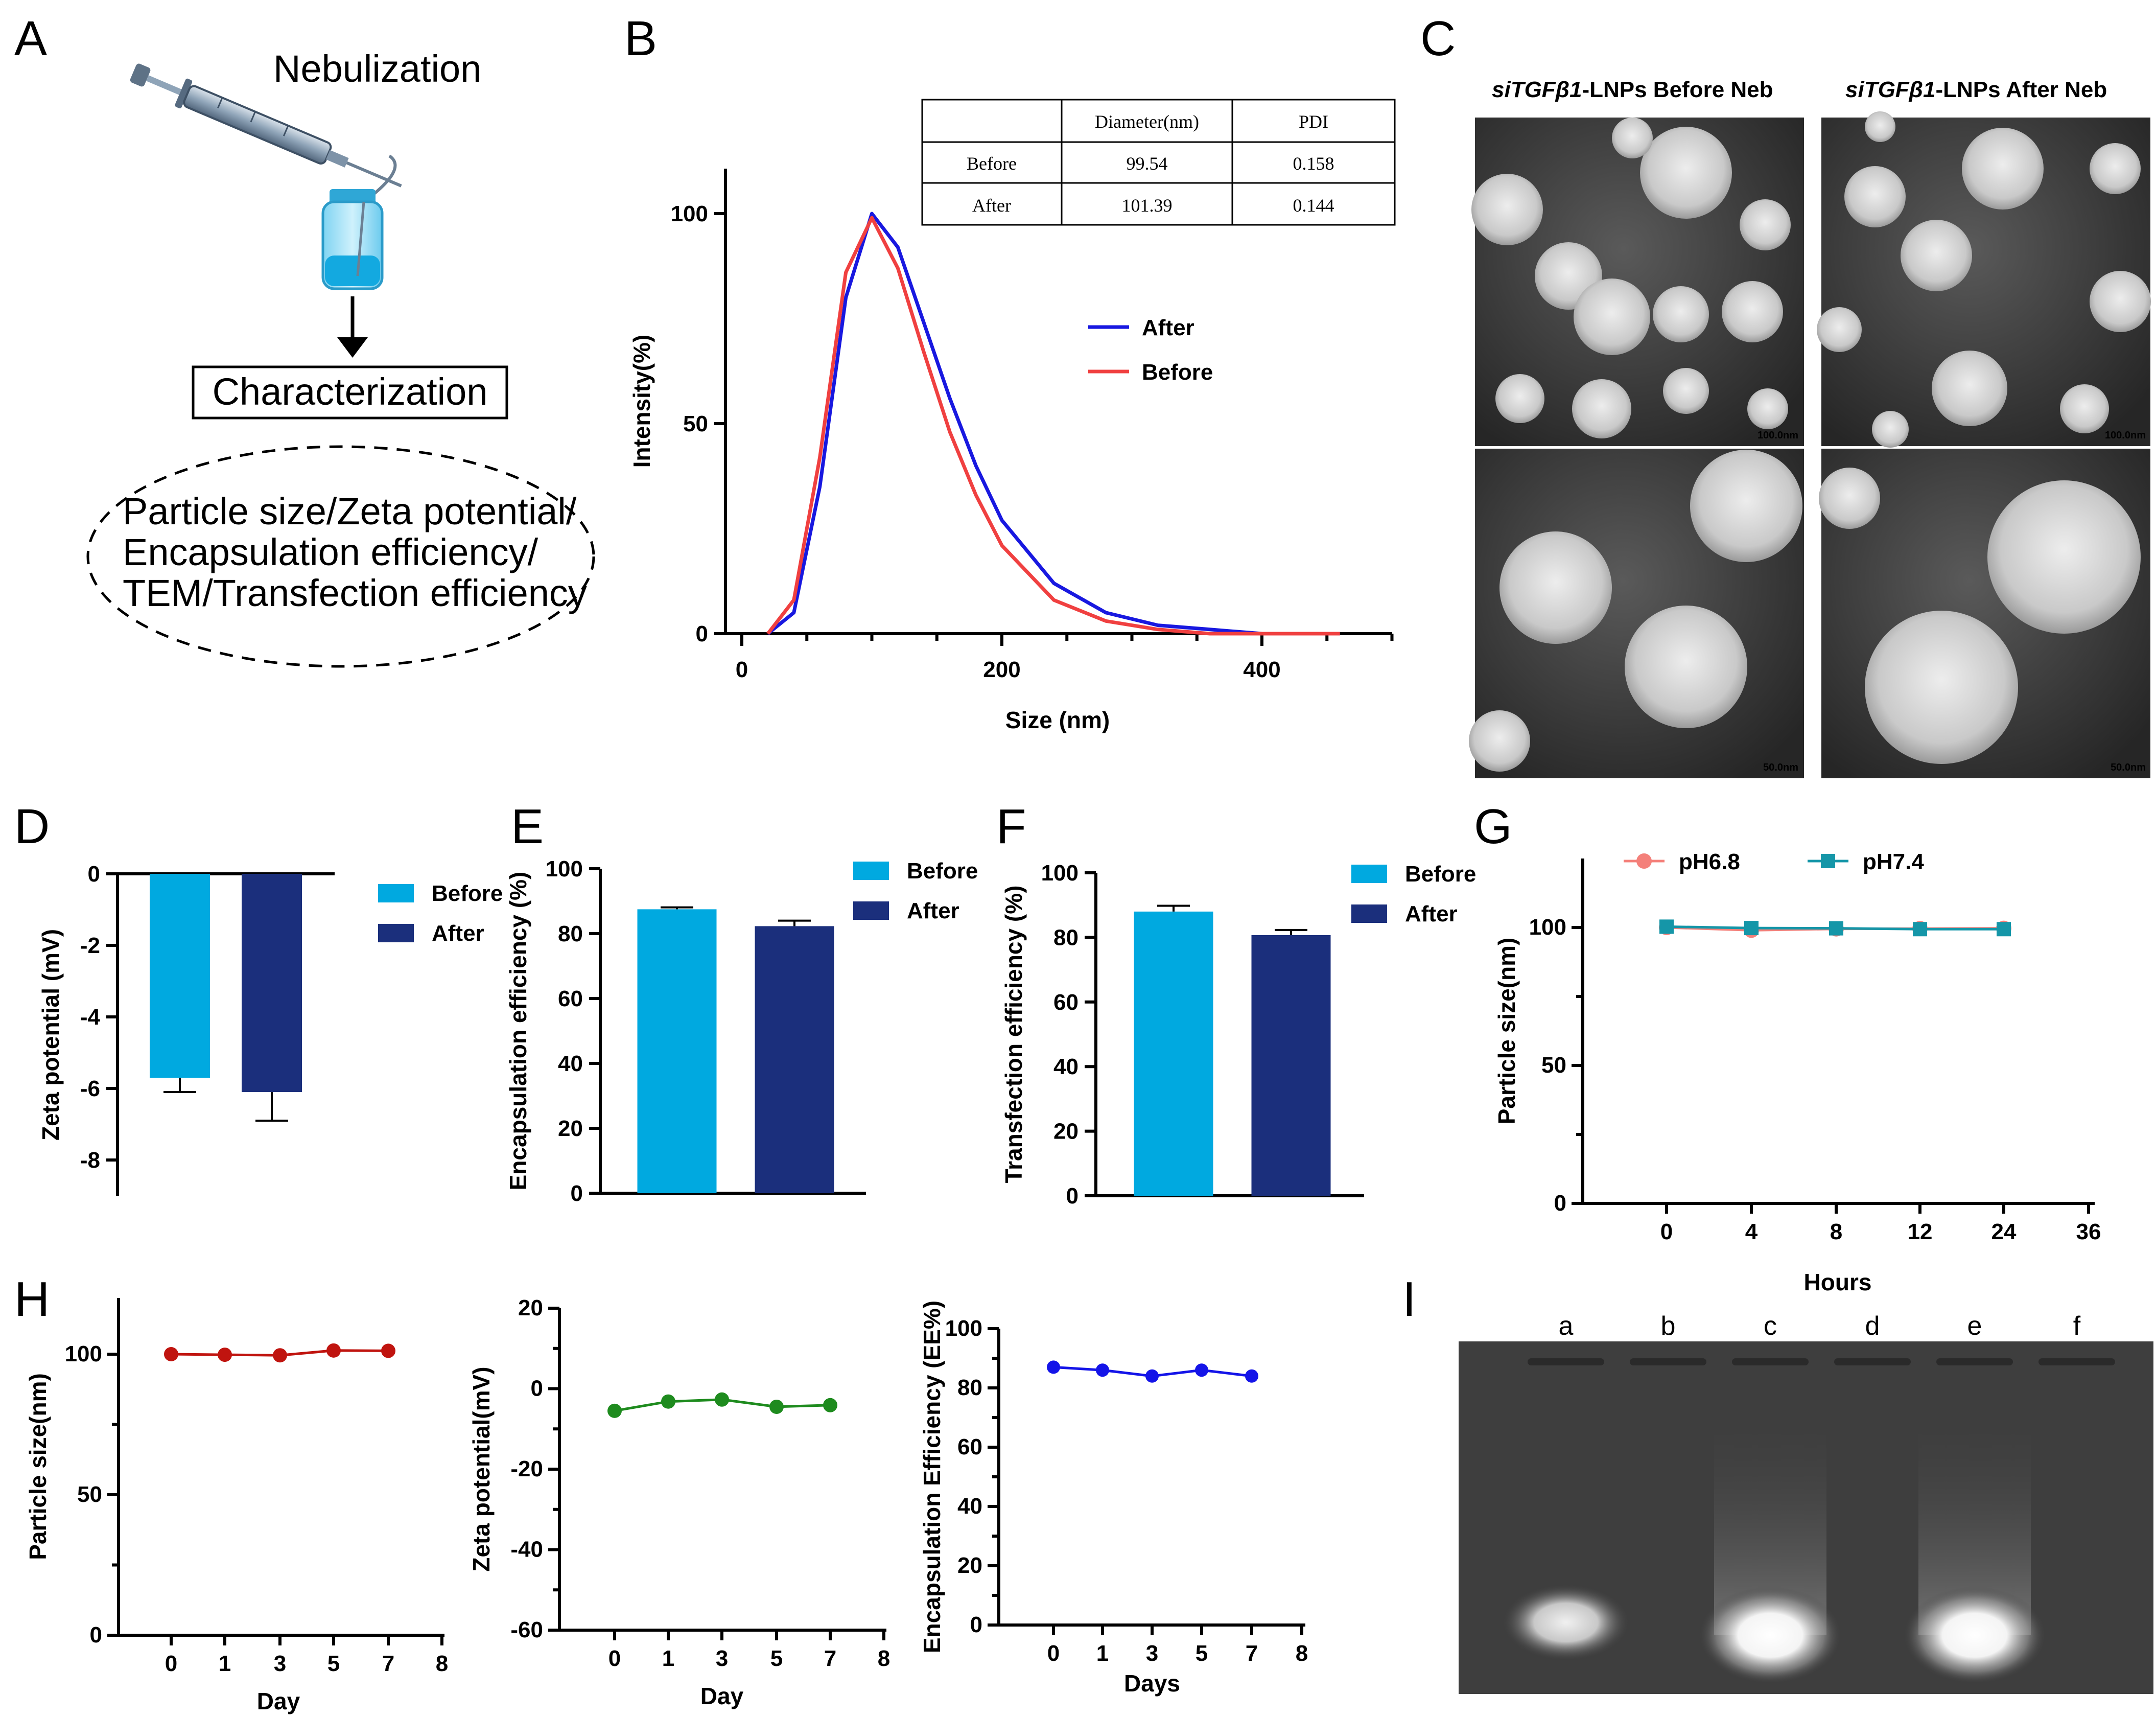 The image size is (2156, 1717). Describe the element at coordinates (1770, 1326) in the screenshot. I see `lane-label: c` at that location.